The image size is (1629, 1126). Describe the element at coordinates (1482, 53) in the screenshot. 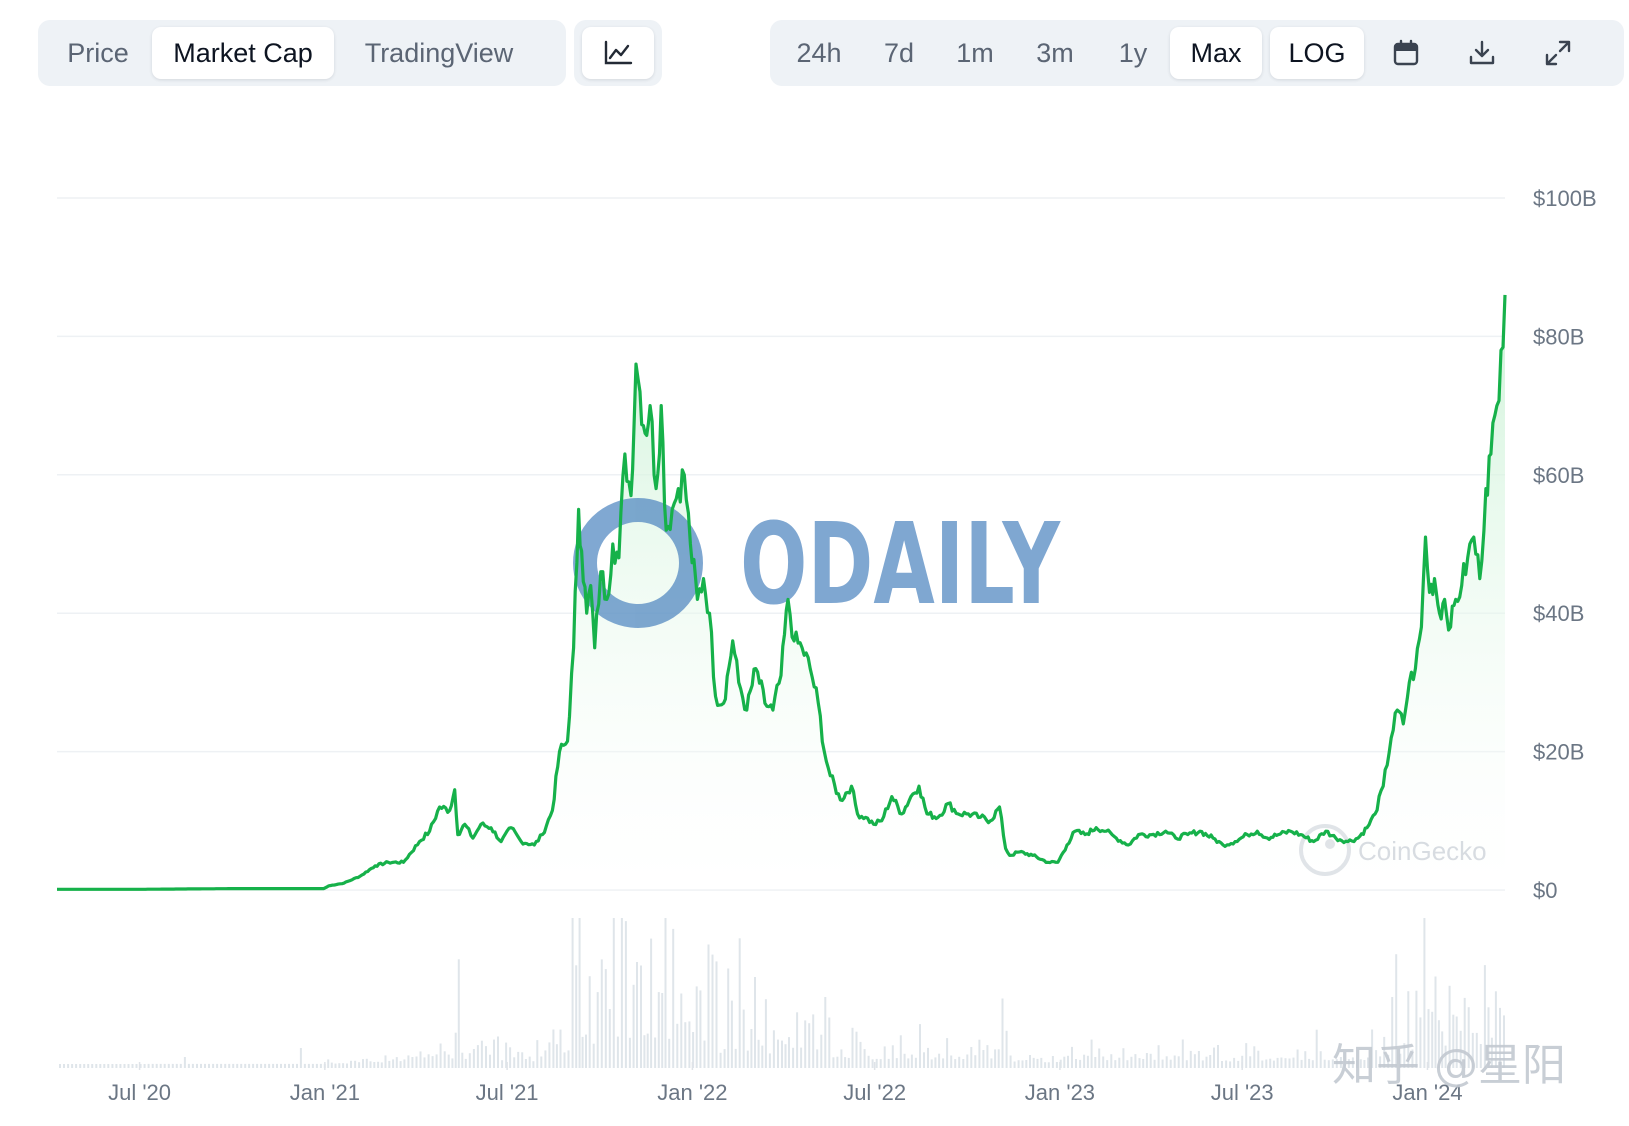

I see `download-button` at that location.